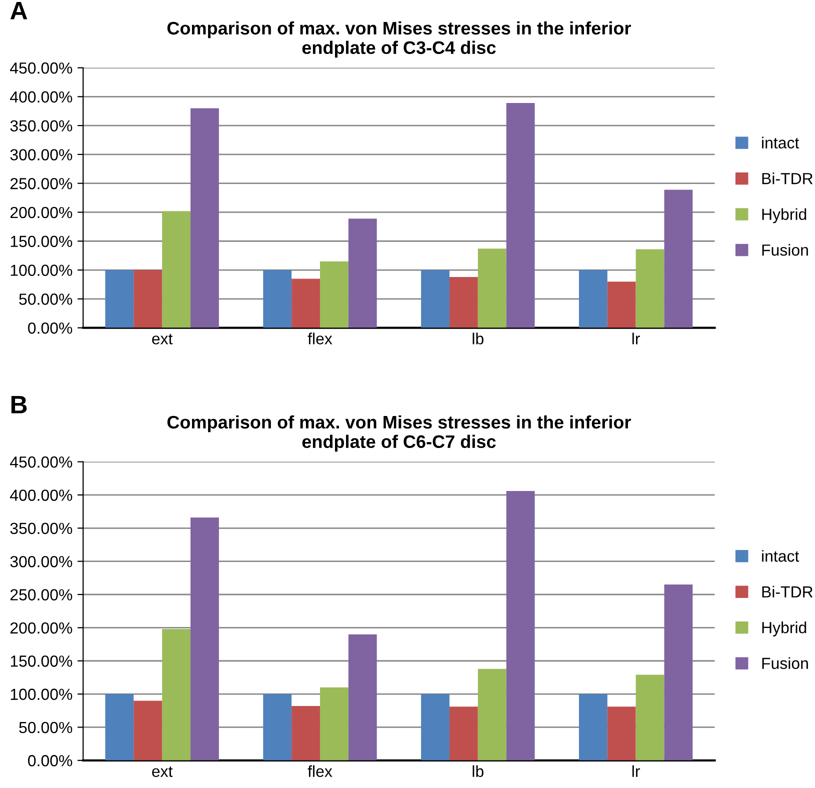 This screenshot has width=815, height=788. Describe the element at coordinates (19, 405) in the screenshot. I see `text: B` at that location.